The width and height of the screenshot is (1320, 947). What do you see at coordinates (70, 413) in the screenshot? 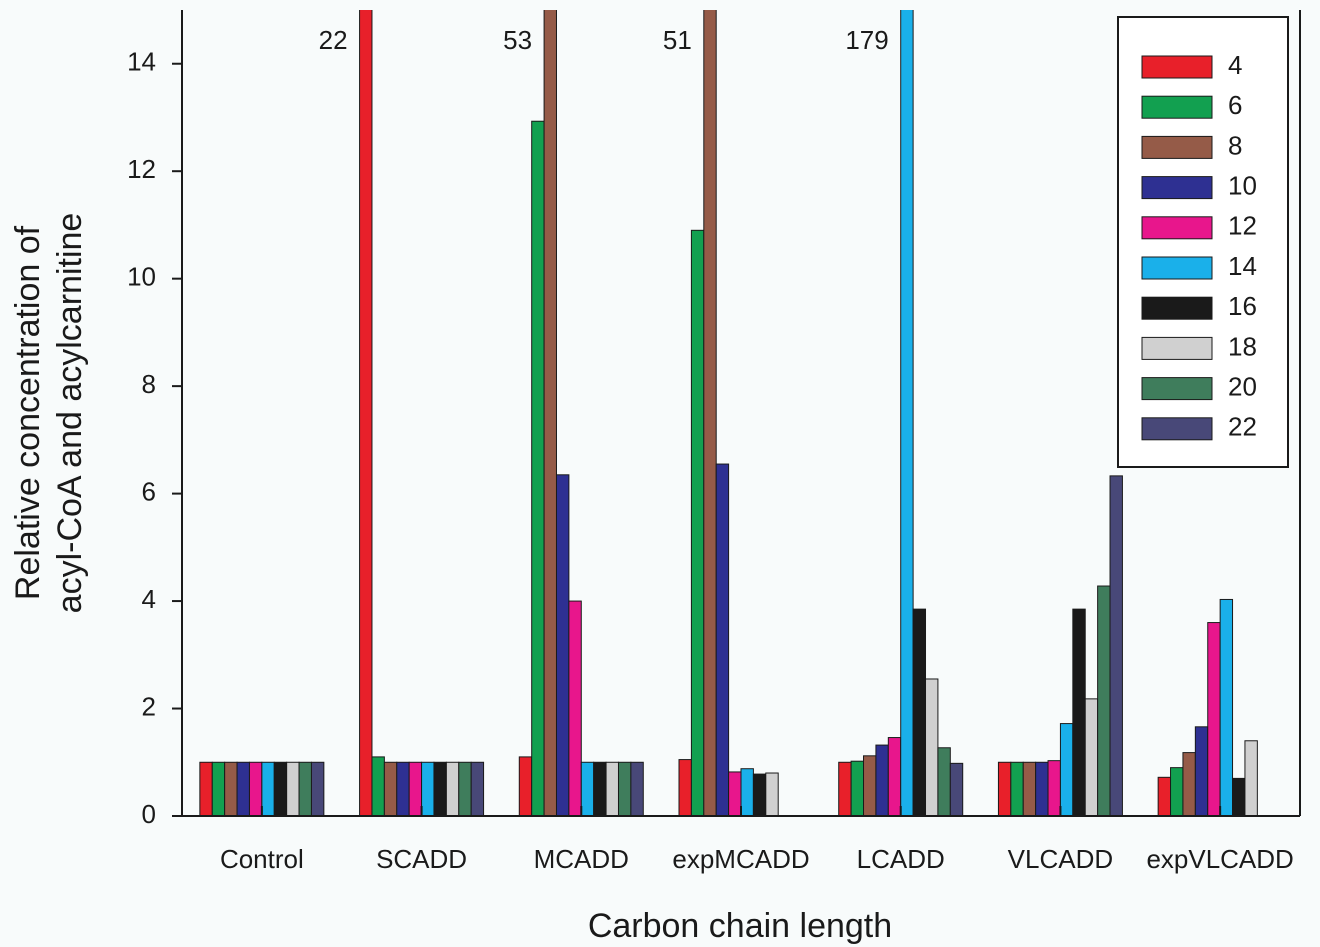
I see `y-axis-title: acyl-CoA and acylcarnitine` at bounding box center [70, 413].